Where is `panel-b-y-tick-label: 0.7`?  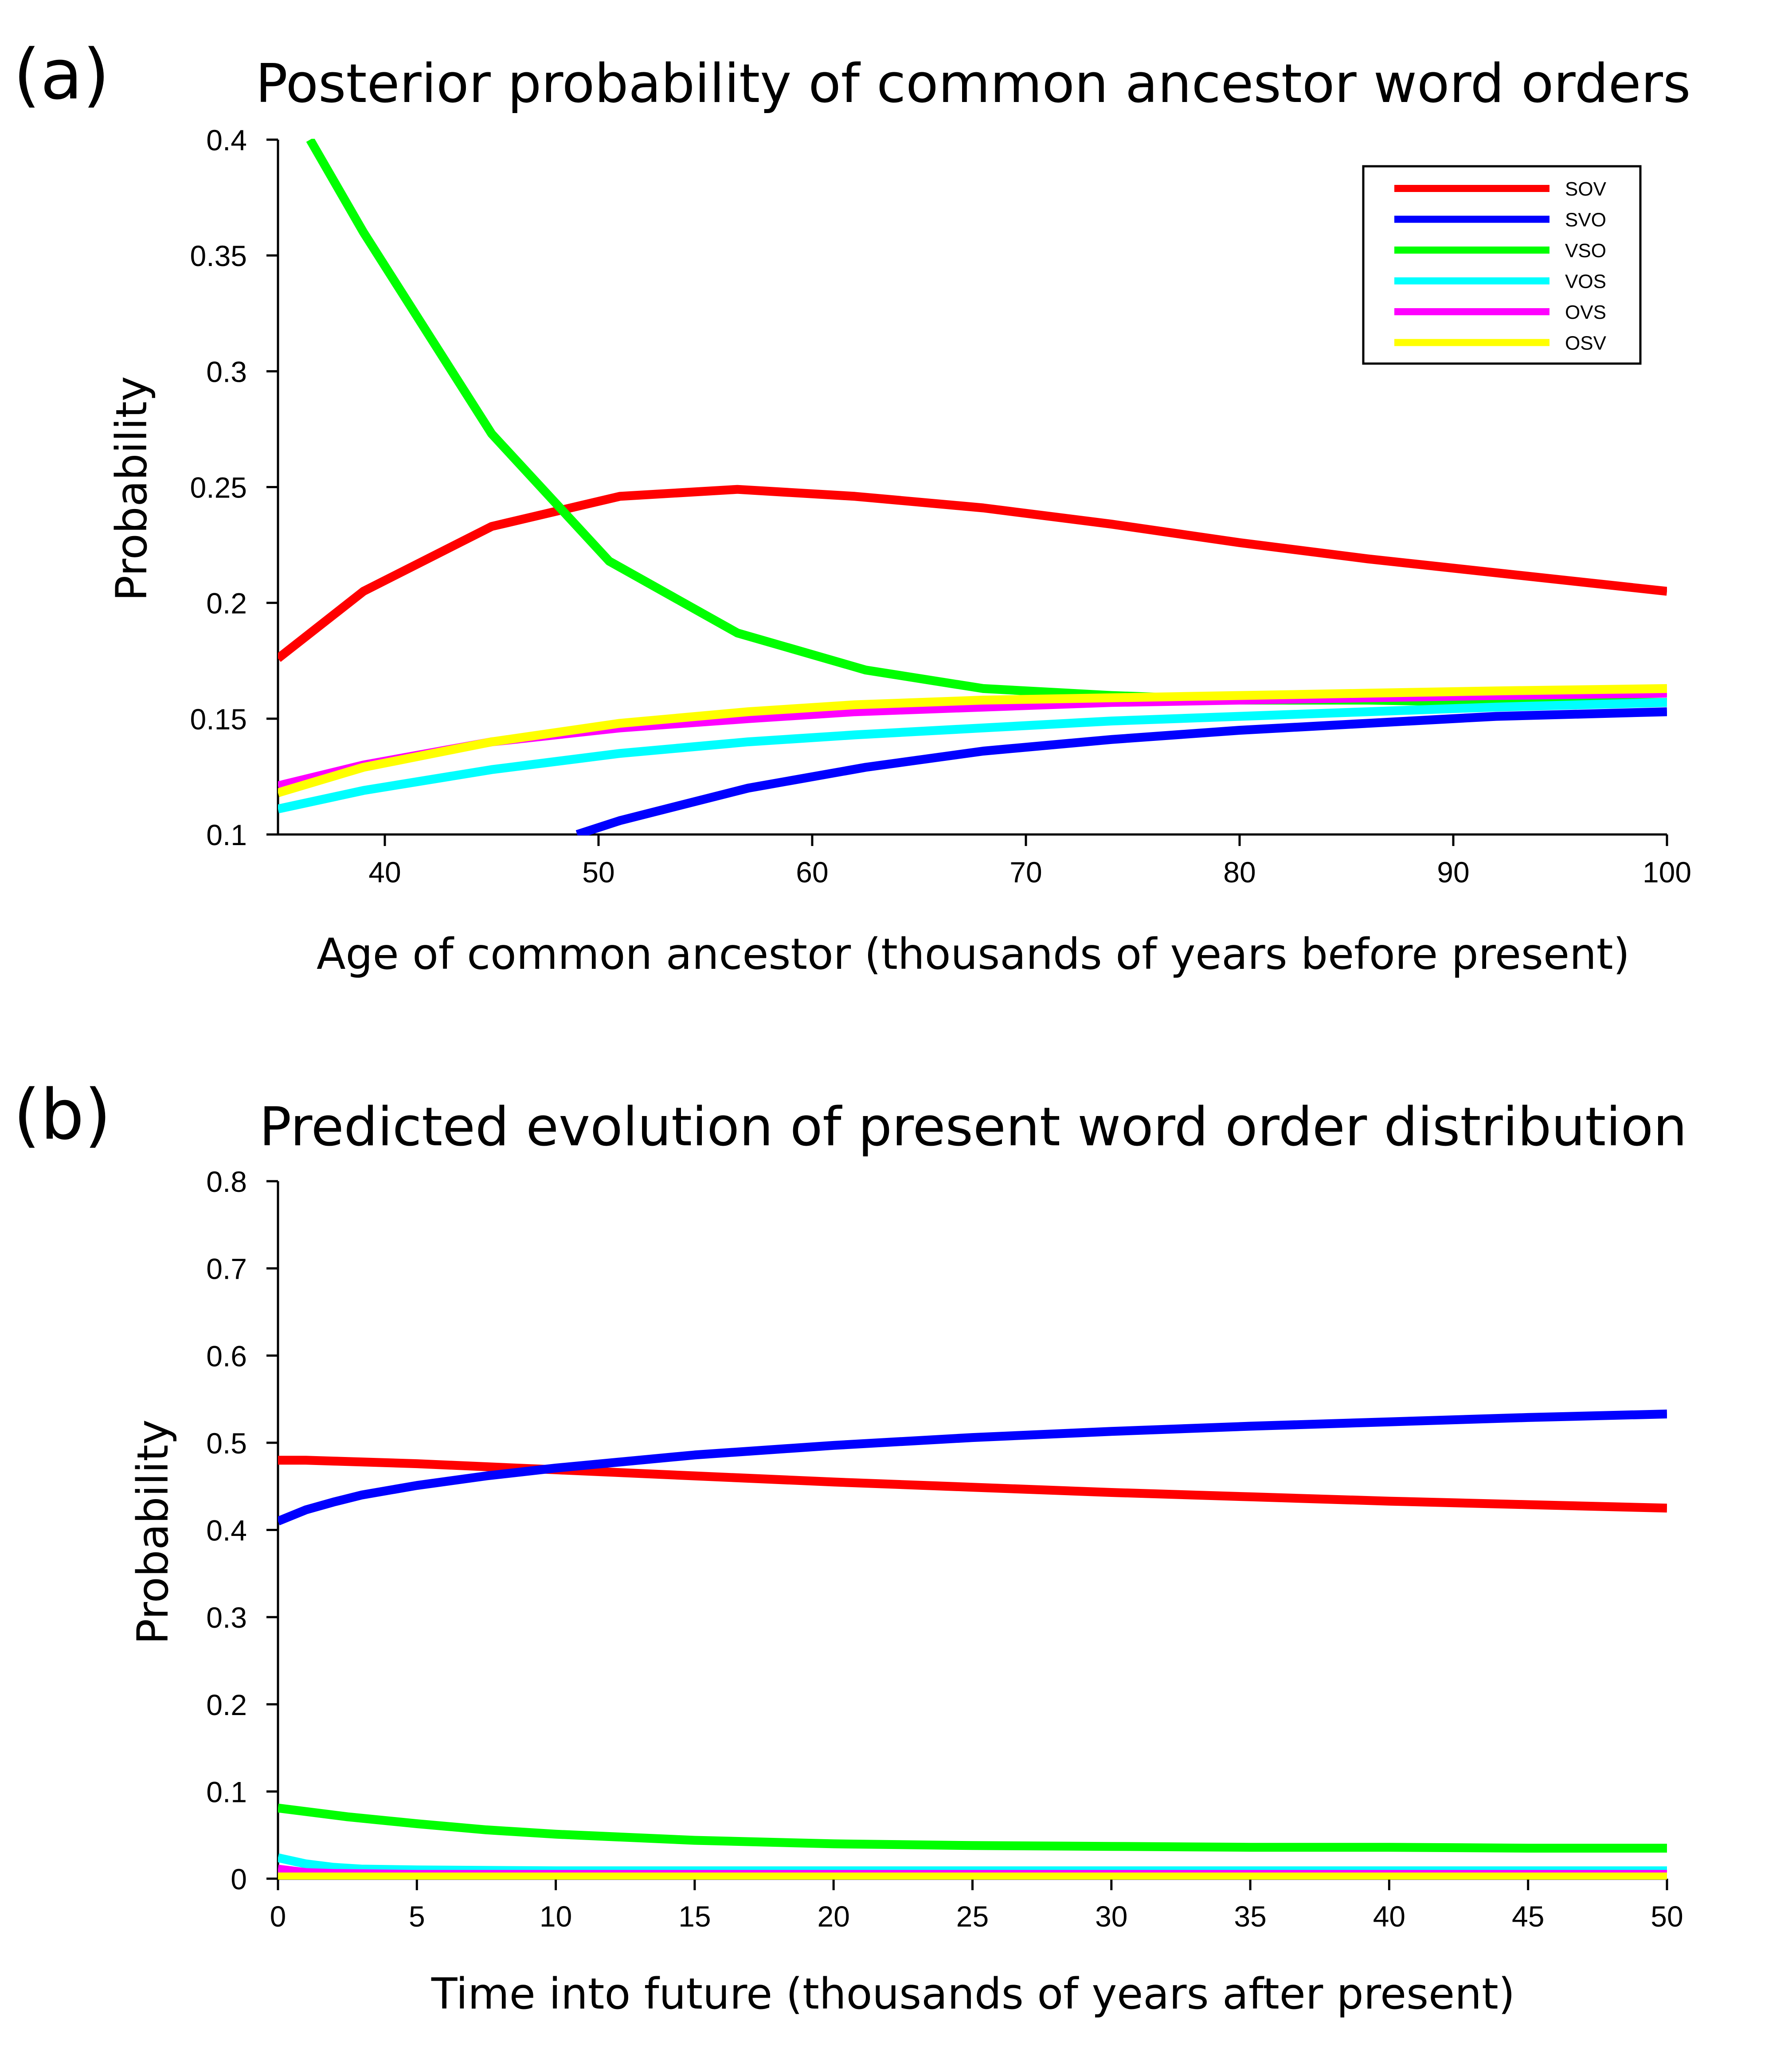
panel-b-y-tick-label: 0.7 is located at coordinates (226, 1269).